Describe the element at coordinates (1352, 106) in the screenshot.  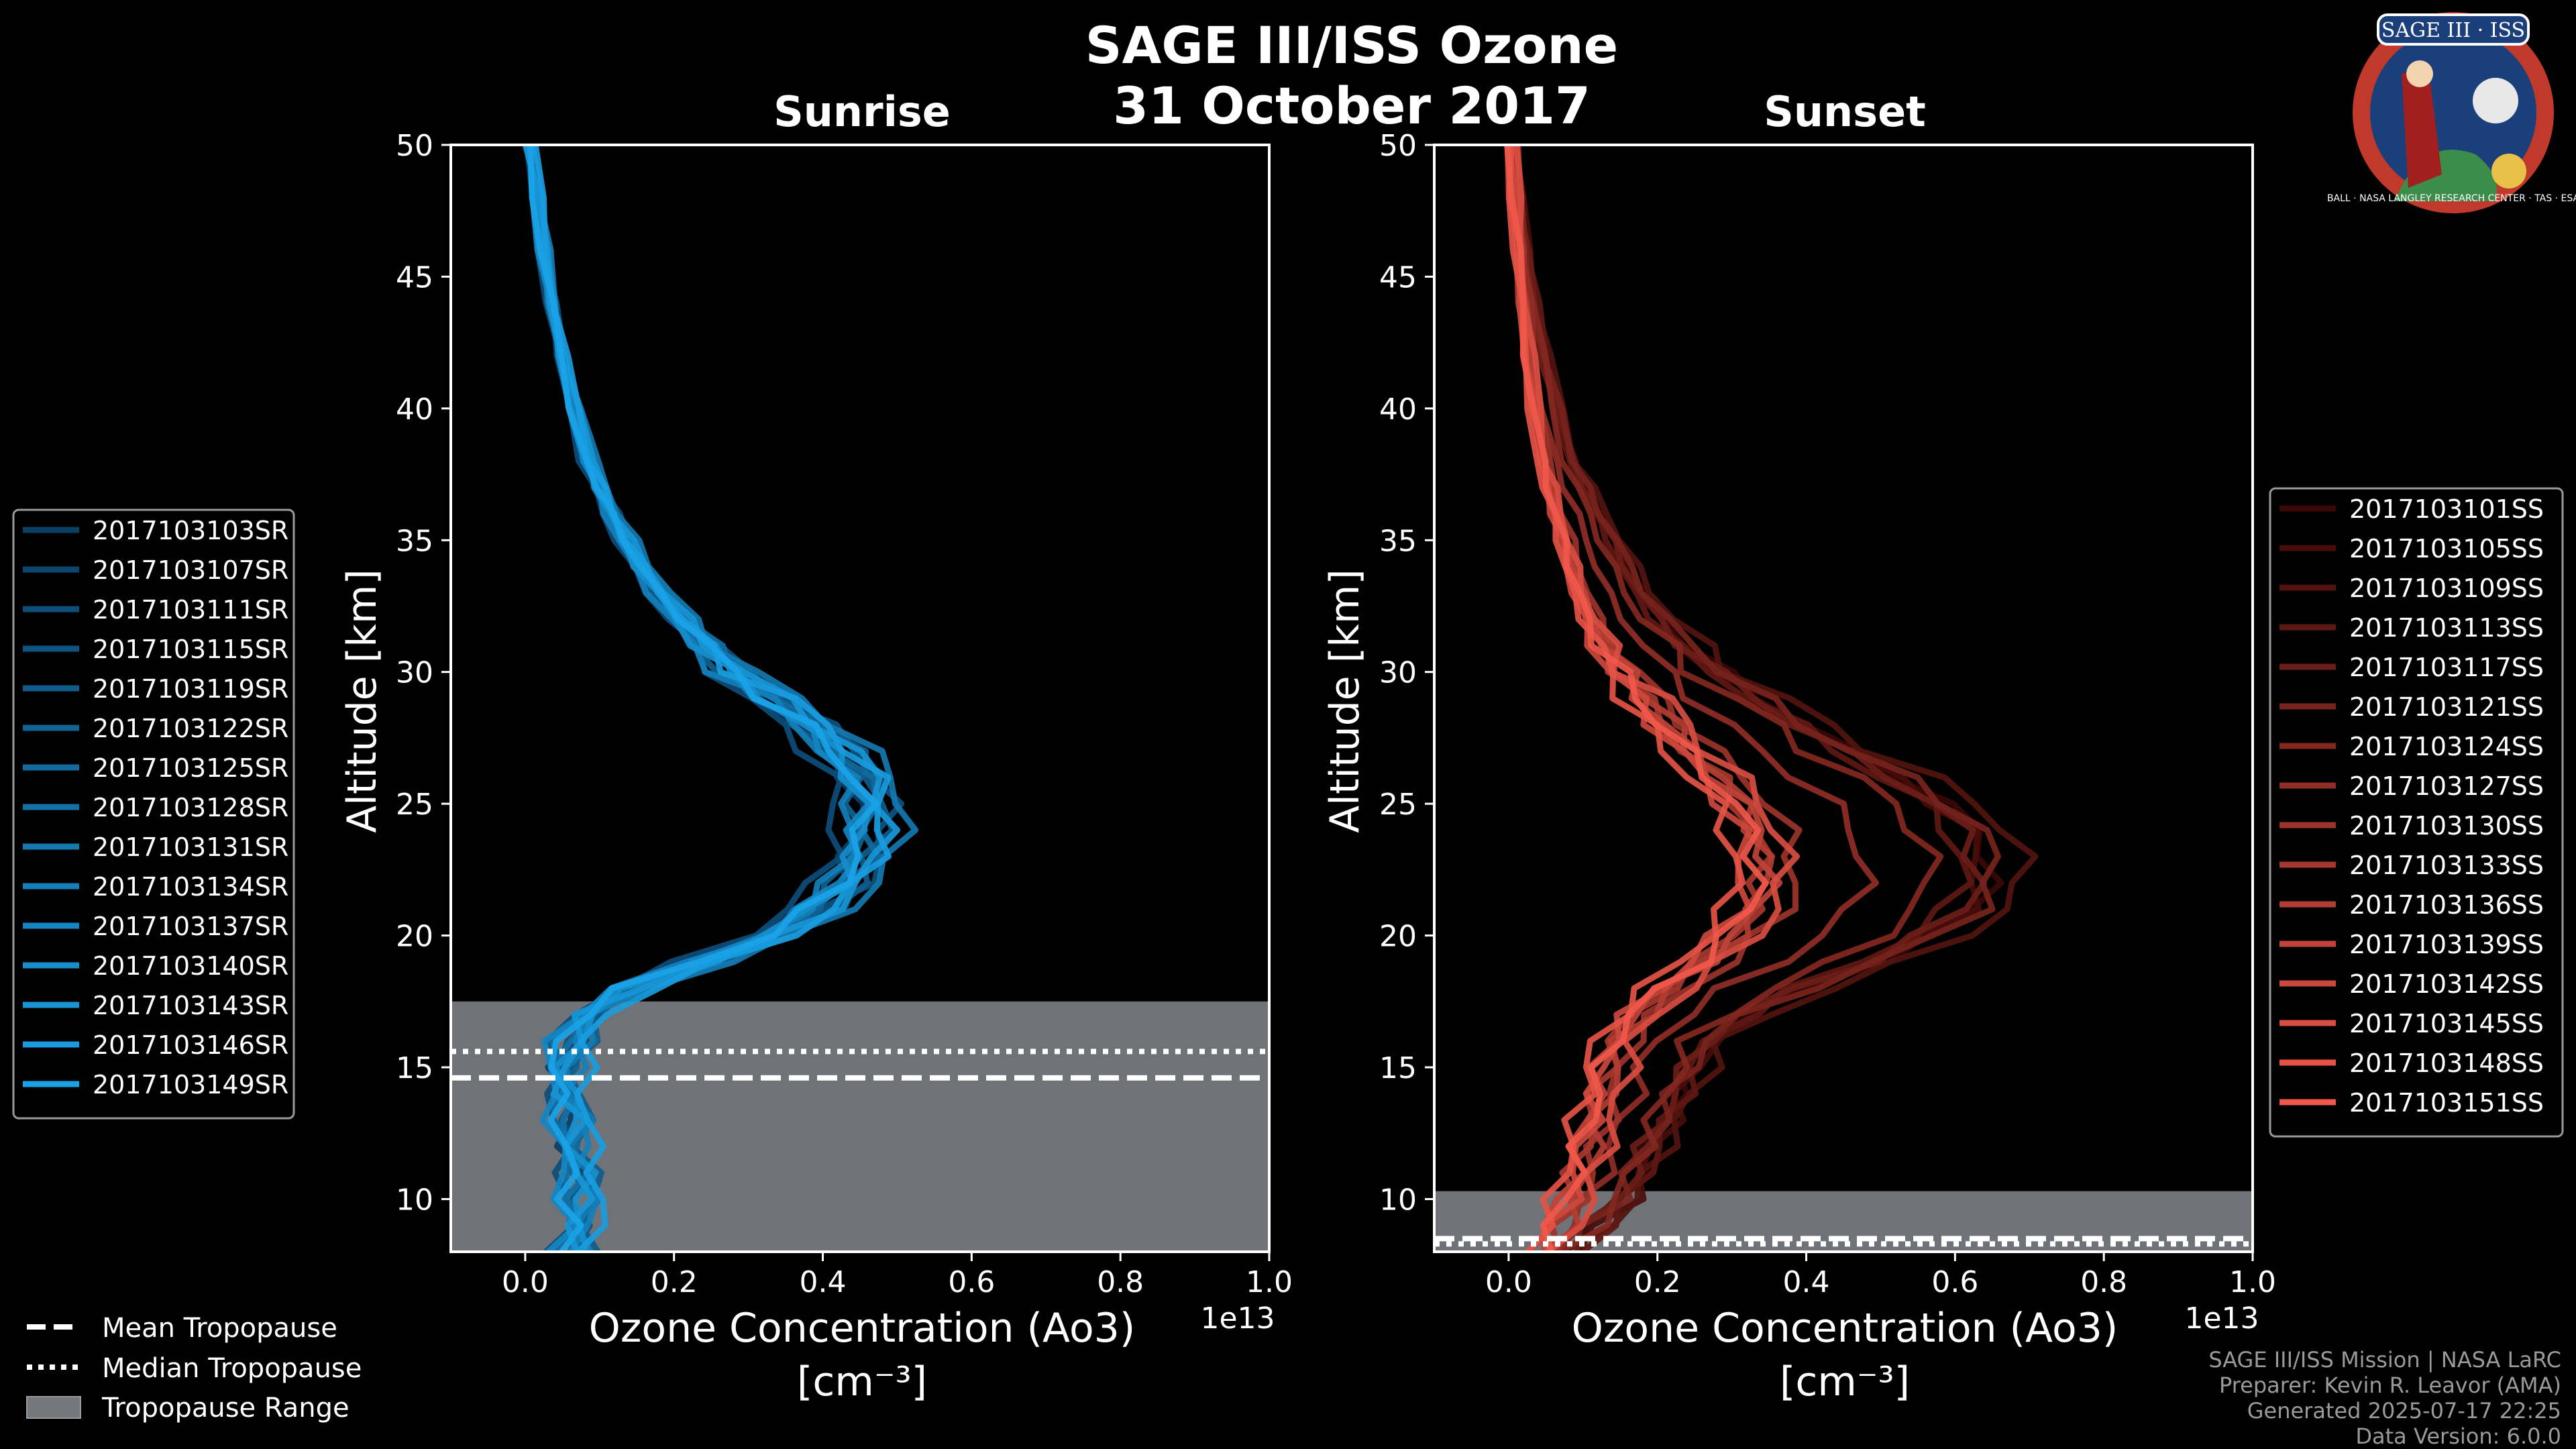
I see `figure-subtitle: 31 October 2017` at that location.